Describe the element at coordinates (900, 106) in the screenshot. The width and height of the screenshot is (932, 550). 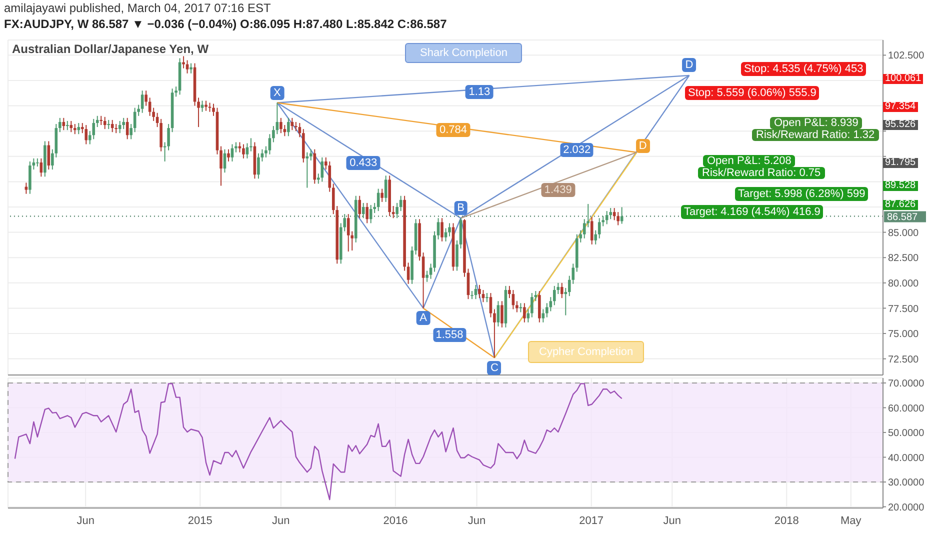
I see `text: 97.354` at that location.